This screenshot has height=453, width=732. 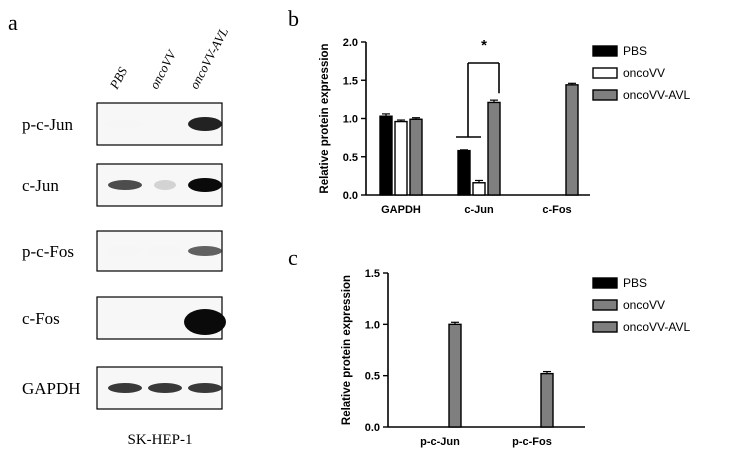 I want to click on blot-label: p-c-Jun, so click(x=47, y=124).